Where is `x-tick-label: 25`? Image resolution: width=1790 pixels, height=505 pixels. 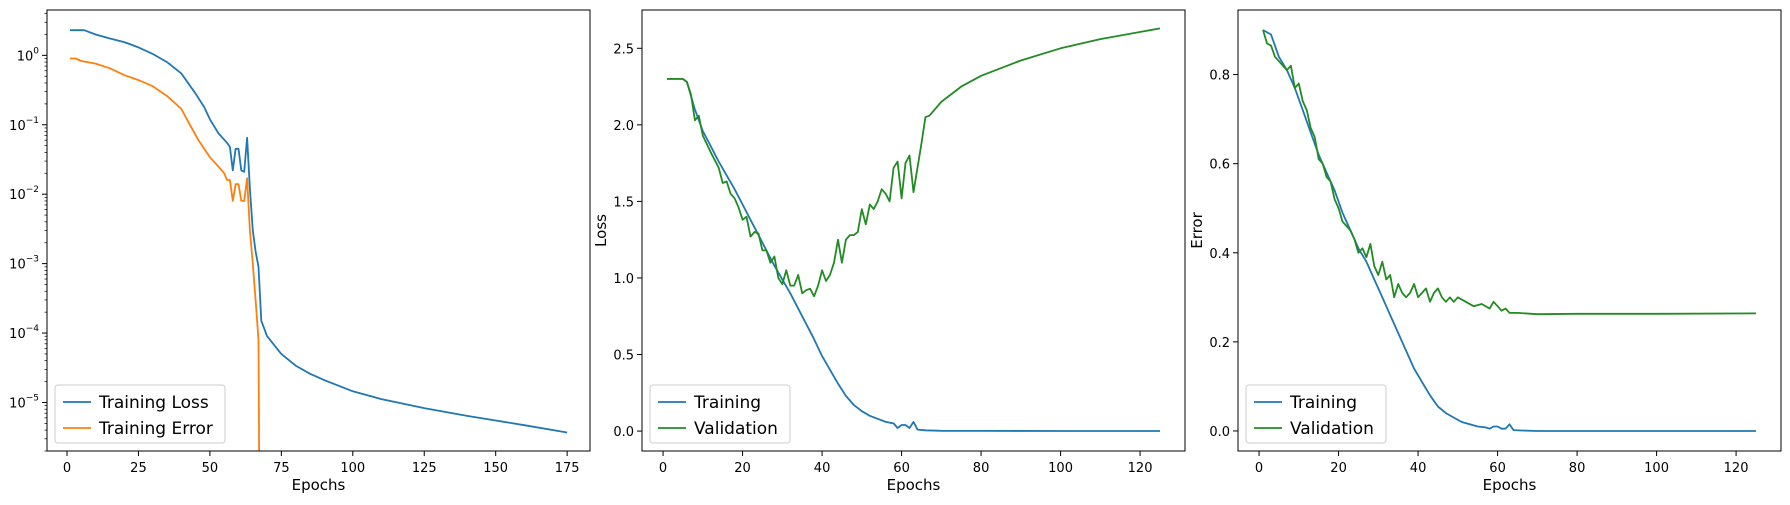 x-tick-label: 25 is located at coordinates (138, 468).